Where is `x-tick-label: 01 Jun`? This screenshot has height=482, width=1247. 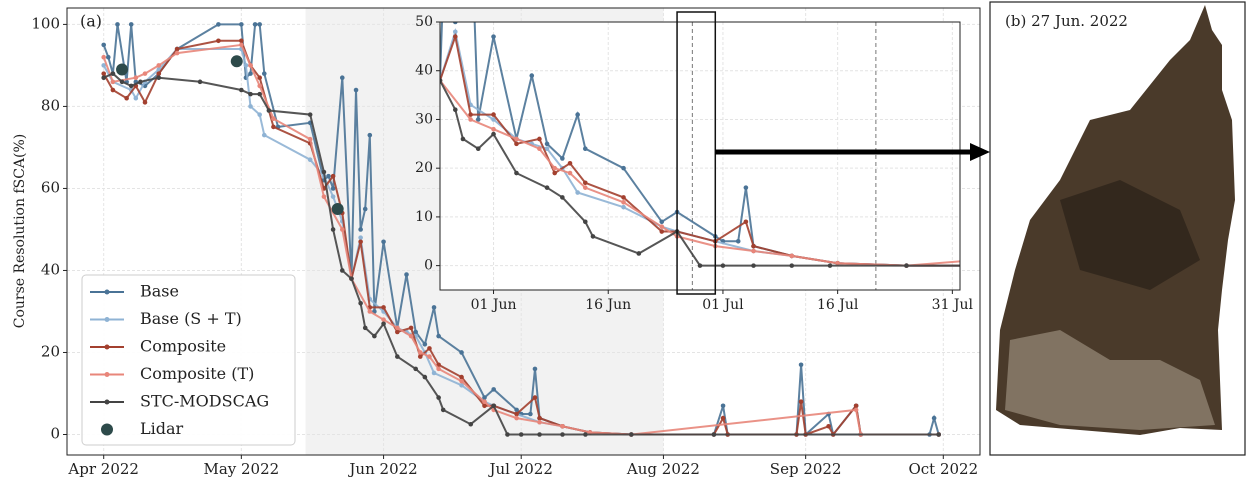
x-tick-label: 01 Jun is located at coordinates (494, 305).